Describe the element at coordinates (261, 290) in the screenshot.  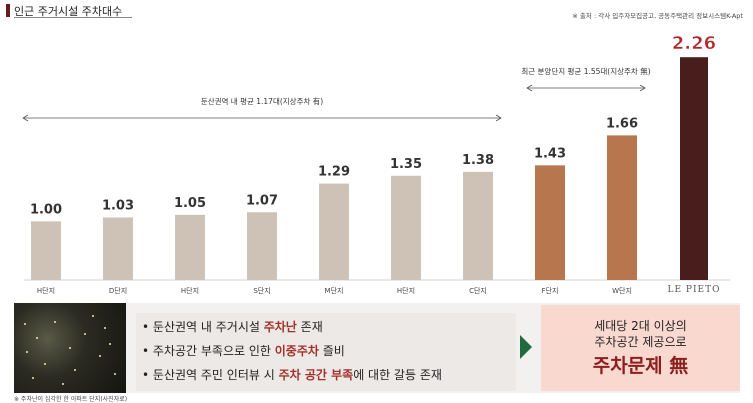
I see `category-label: S단지` at that location.